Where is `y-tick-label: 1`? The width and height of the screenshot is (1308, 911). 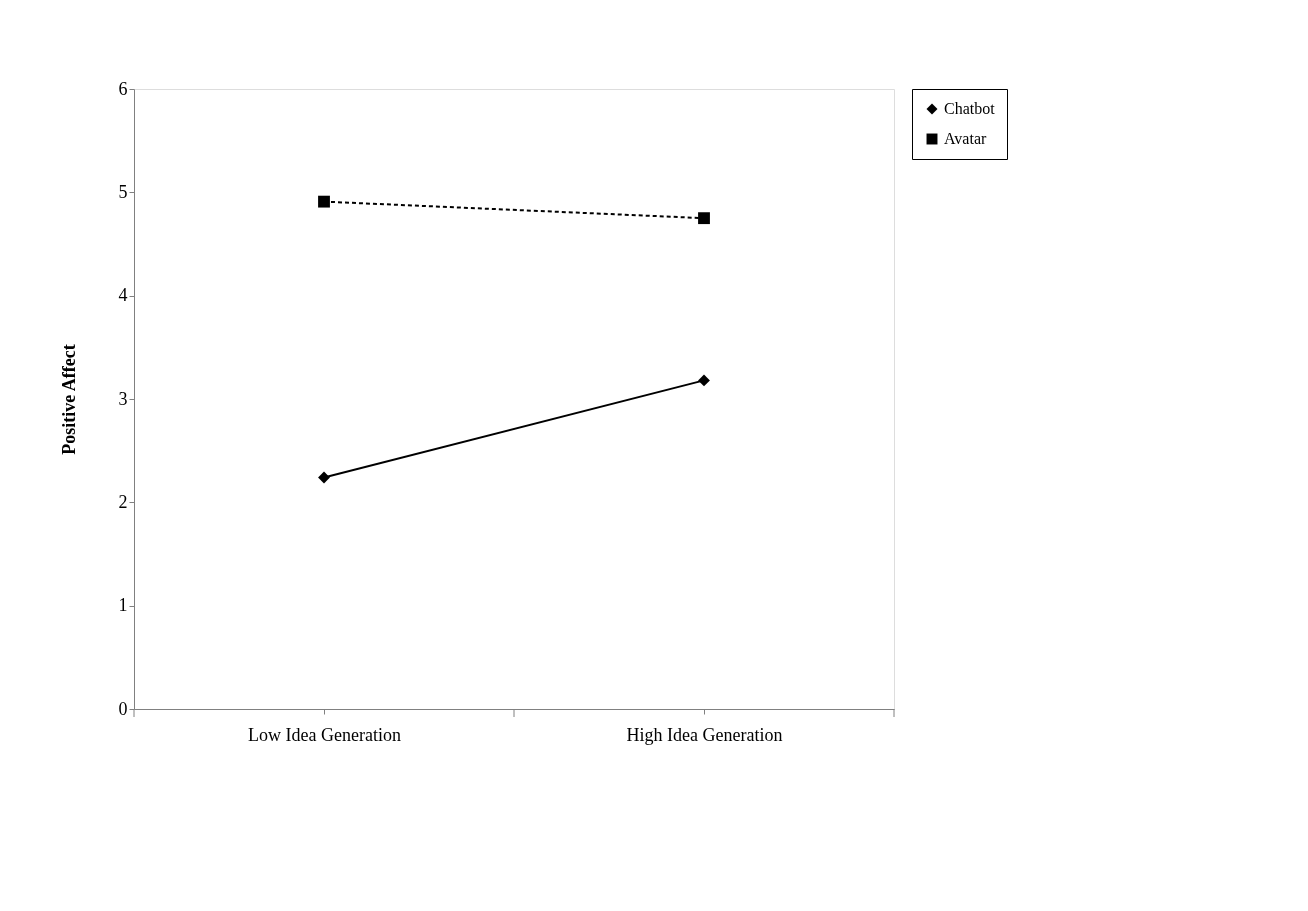 y-tick-label: 1 is located at coordinates (123, 605).